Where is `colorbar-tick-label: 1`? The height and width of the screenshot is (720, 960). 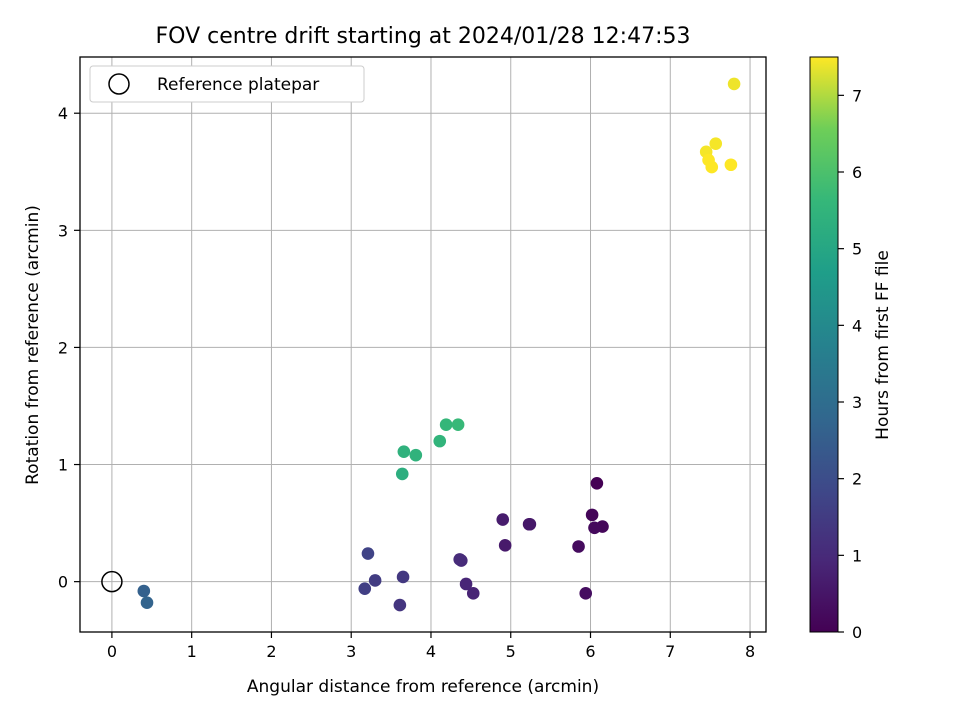 colorbar-tick-label: 1 is located at coordinates (857, 555).